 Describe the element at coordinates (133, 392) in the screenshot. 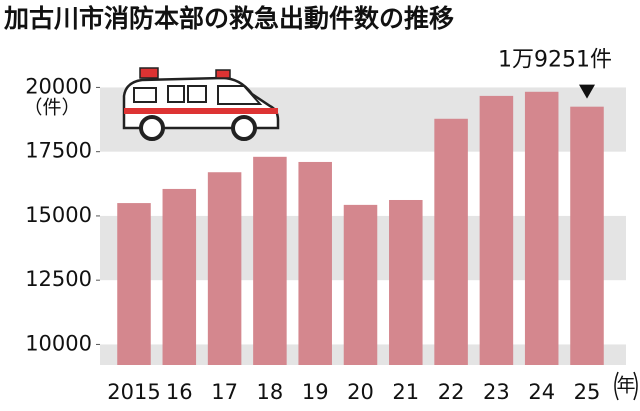

I see `x-tick-label: 2015` at that location.